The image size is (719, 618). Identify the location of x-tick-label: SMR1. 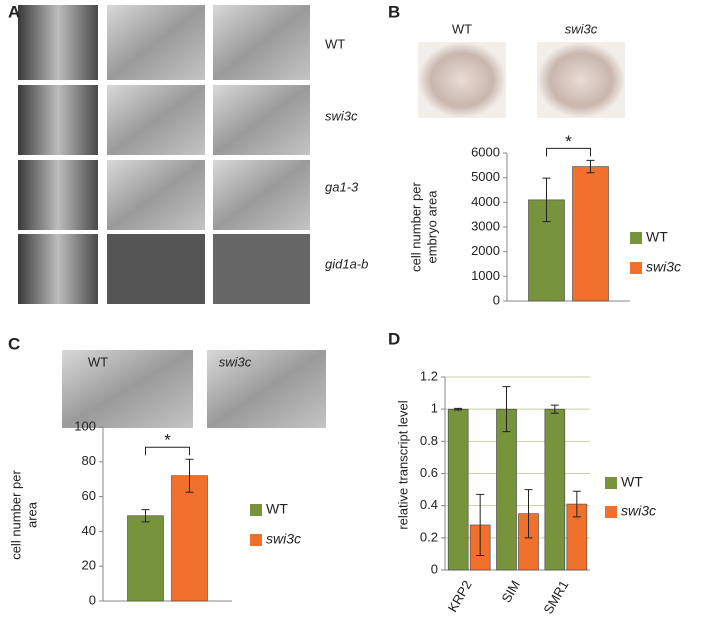
(555, 597).